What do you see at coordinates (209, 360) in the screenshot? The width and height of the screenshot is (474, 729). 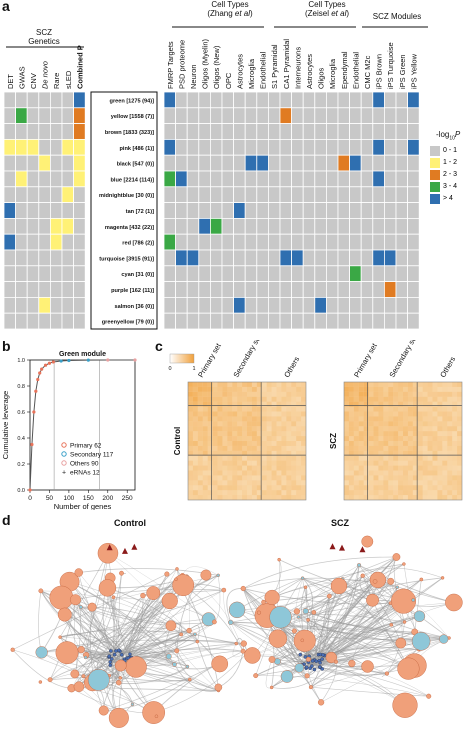 I see `control-heatmap-column-label: Primary set` at bounding box center [209, 360].